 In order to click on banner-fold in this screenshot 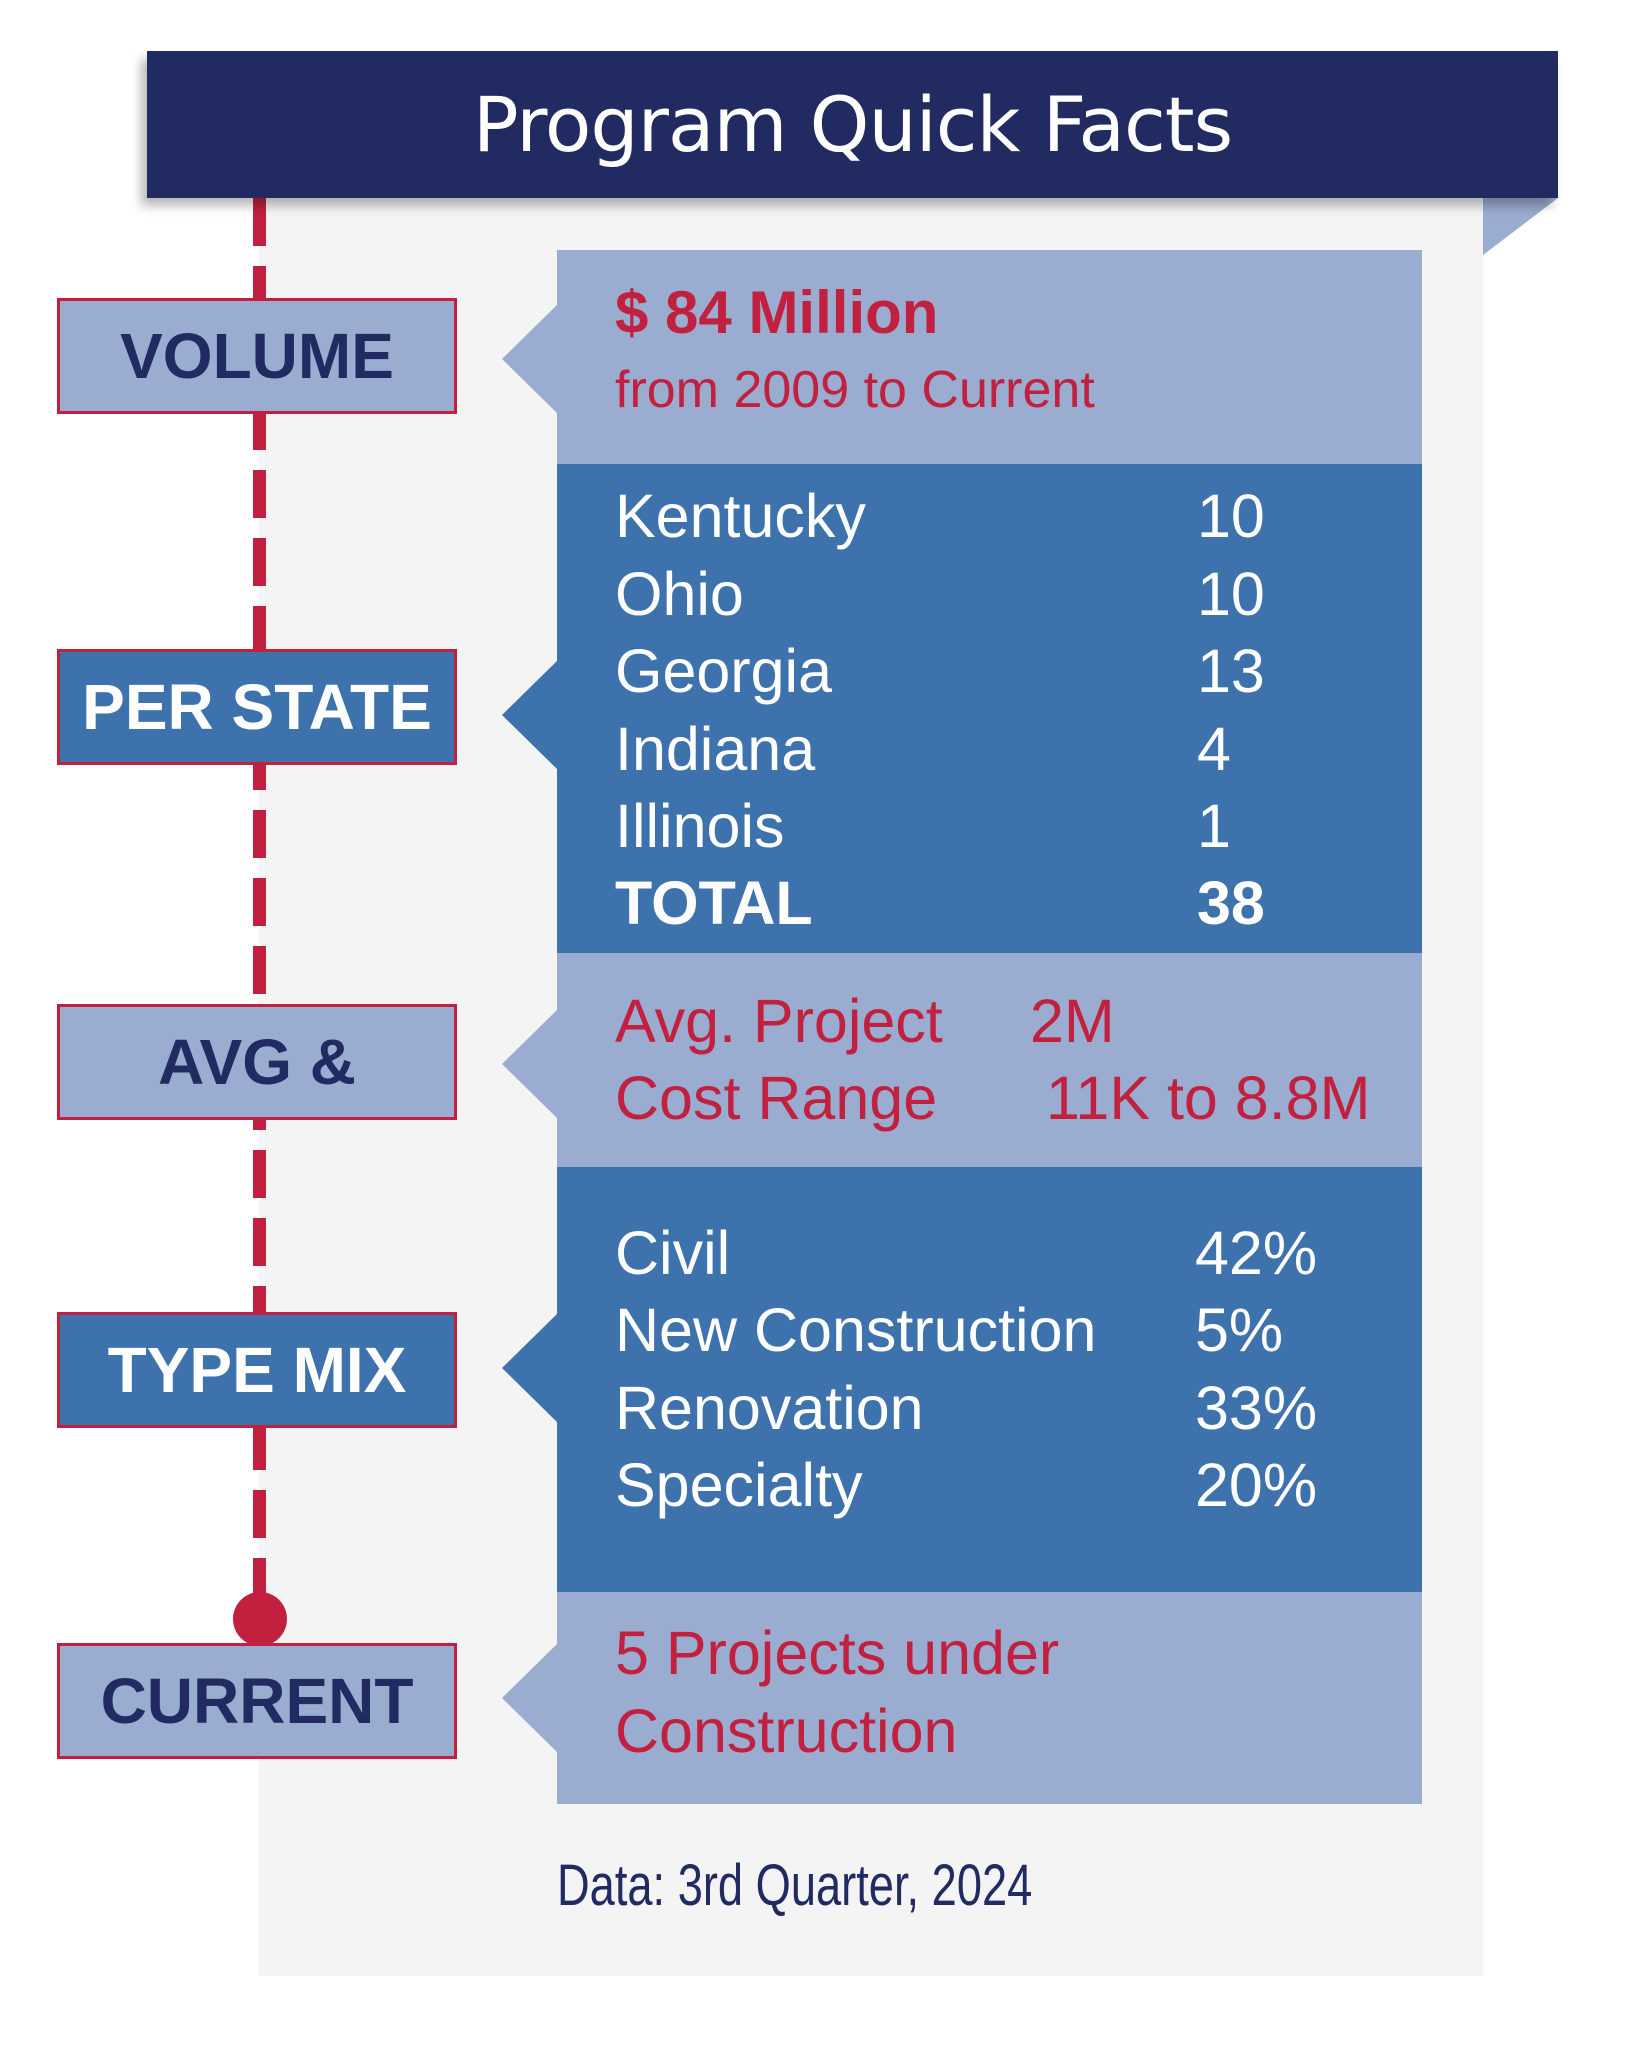, I will do `click(1520, 226)`.